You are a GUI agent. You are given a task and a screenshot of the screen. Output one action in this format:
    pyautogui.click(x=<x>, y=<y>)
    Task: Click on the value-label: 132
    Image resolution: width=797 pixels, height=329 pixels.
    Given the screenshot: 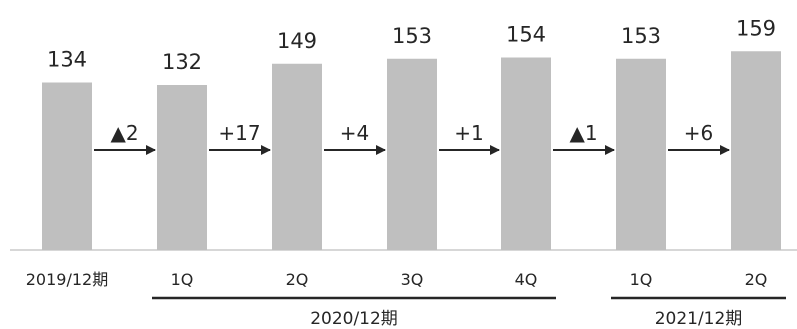 What is the action you would take?
    pyautogui.click(x=182, y=62)
    